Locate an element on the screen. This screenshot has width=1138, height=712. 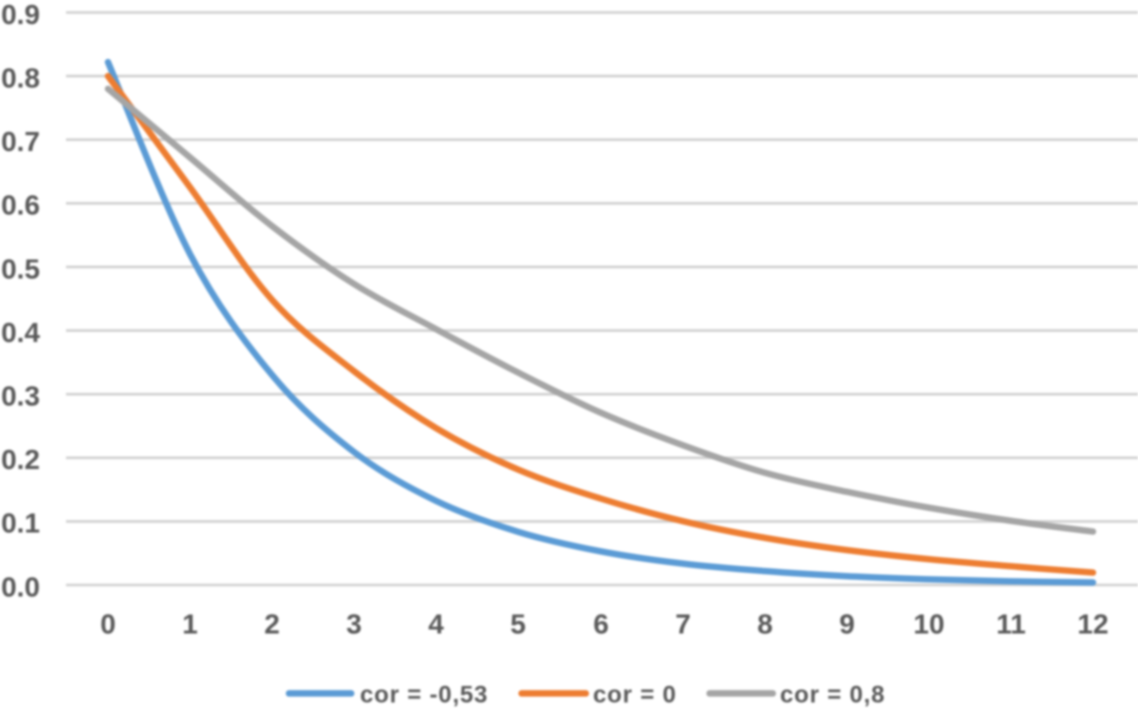
svg-text: 0.0 is located at coordinates (20, 586).